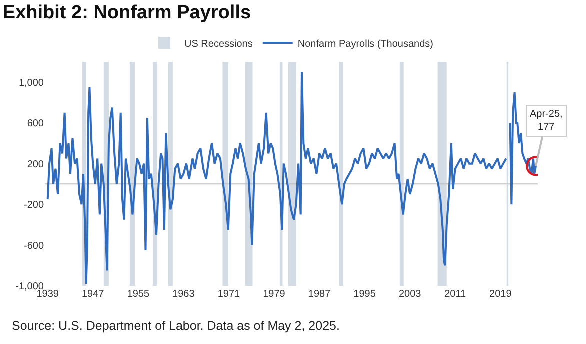 The height and width of the screenshot is (344, 586). What do you see at coordinates (34, 206) in the screenshot?
I see `y-tick-label: -200` at bounding box center [34, 206].